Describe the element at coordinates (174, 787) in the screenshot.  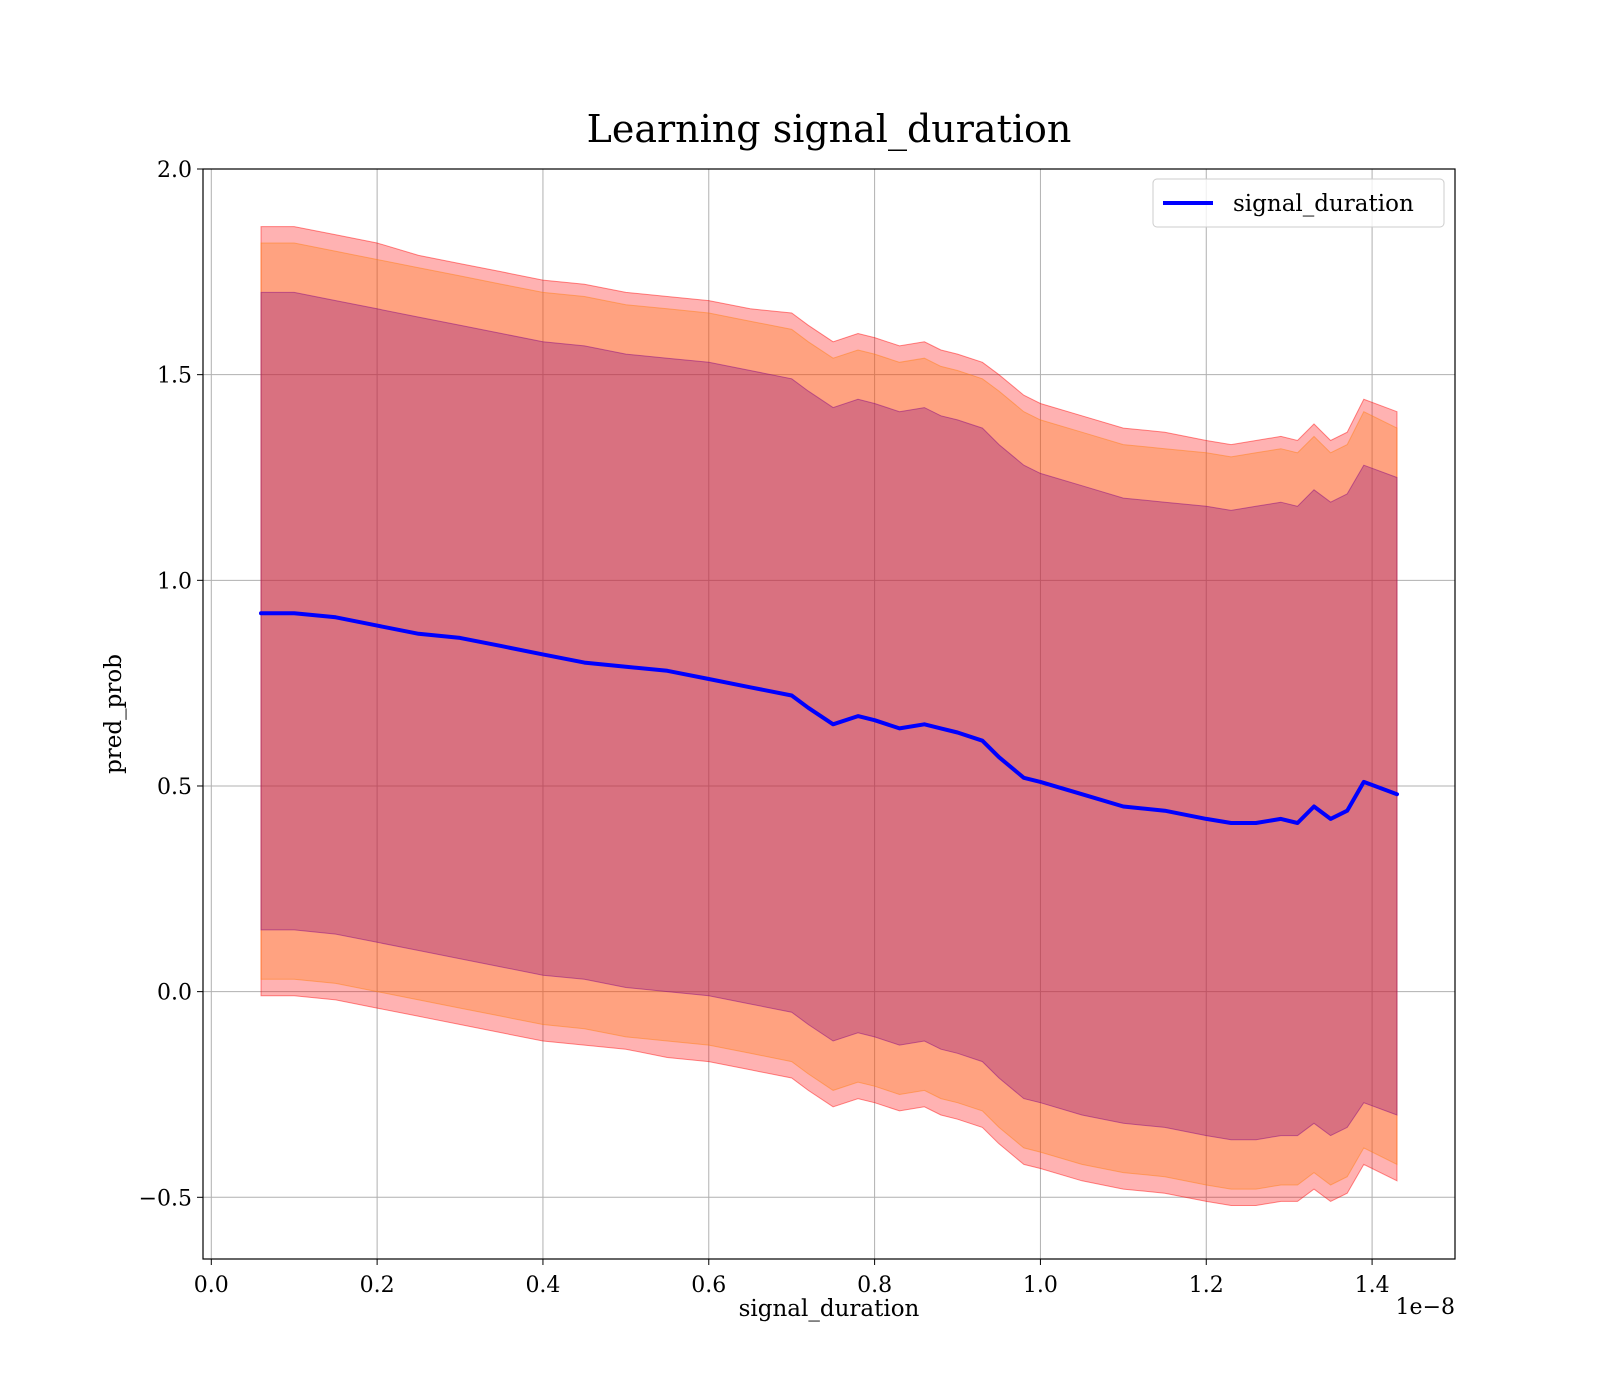
I see `y-tick-label: 0.5` at that location.